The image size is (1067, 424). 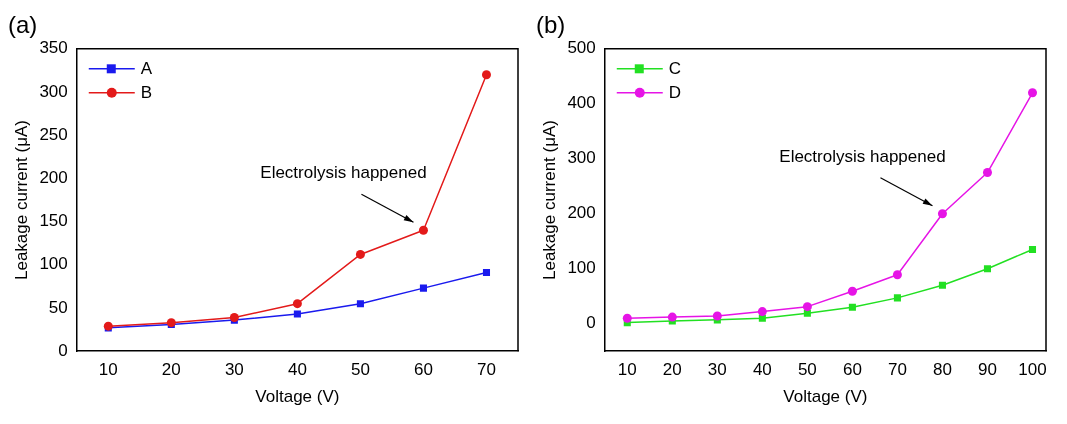 What do you see at coordinates (675, 69) in the screenshot?
I see `legend-label: C` at bounding box center [675, 69].